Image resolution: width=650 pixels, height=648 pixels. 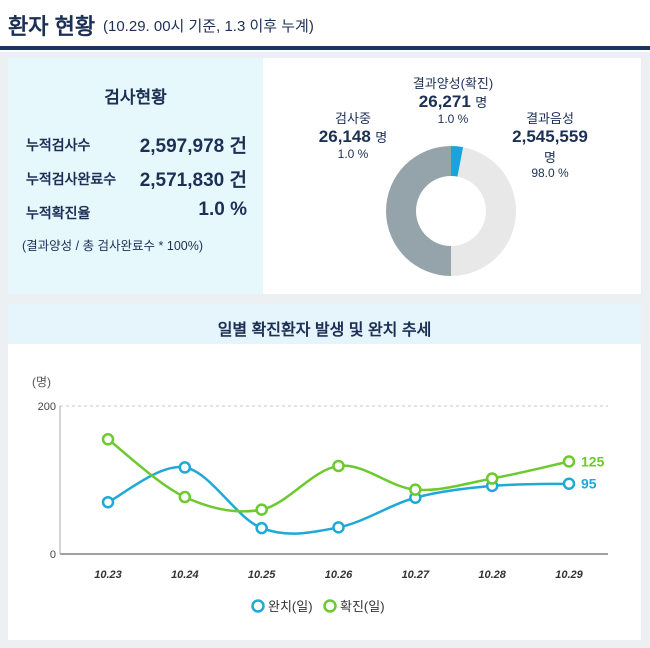 I want to click on x-tick-label: 10.25, so click(x=262, y=575).